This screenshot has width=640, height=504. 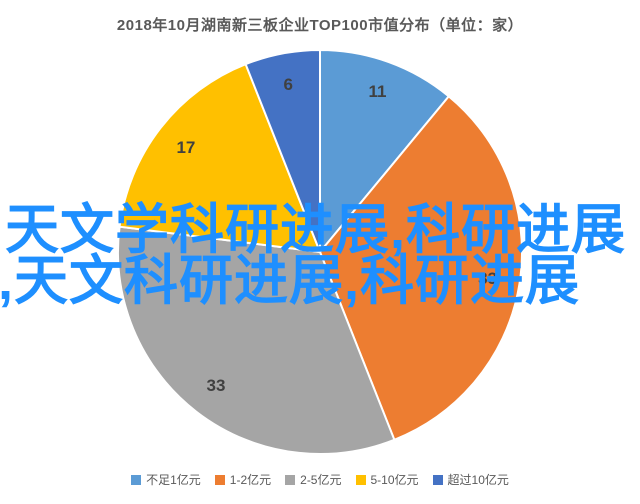 I want to click on chart-title: 2018年10月湖南新三板企业TOP100市值分布（单位：家）, so click(x=320, y=25).